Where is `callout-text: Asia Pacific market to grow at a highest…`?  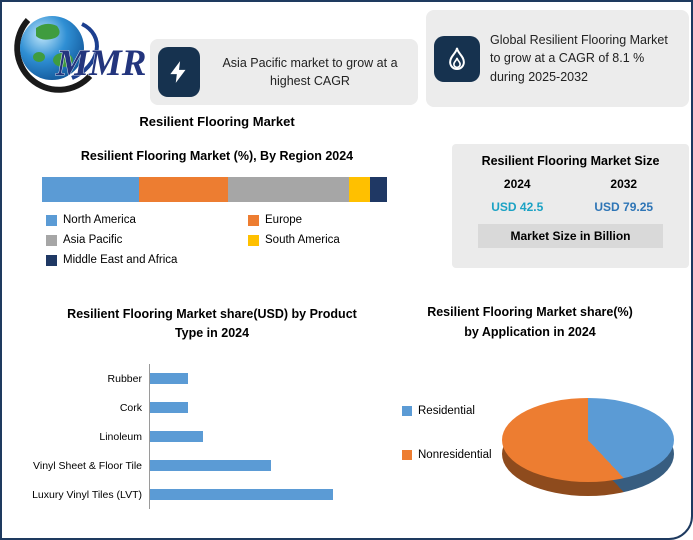
callout-text: Asia Pacific market to grow at a highest… is located at coordinates (310, 71).